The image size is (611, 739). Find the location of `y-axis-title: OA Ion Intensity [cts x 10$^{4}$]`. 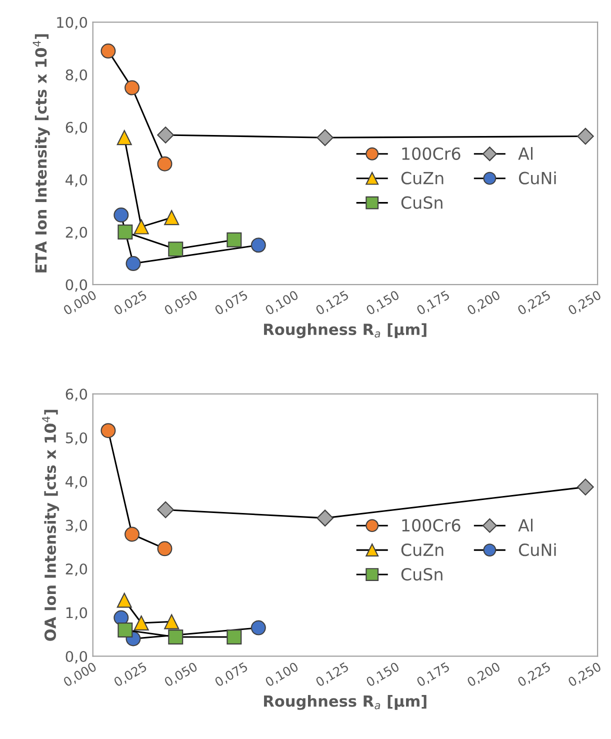

y-axis-title: OA Ion Intensity [cts x 10$^{4}$] is located at coordinates (51, 525).